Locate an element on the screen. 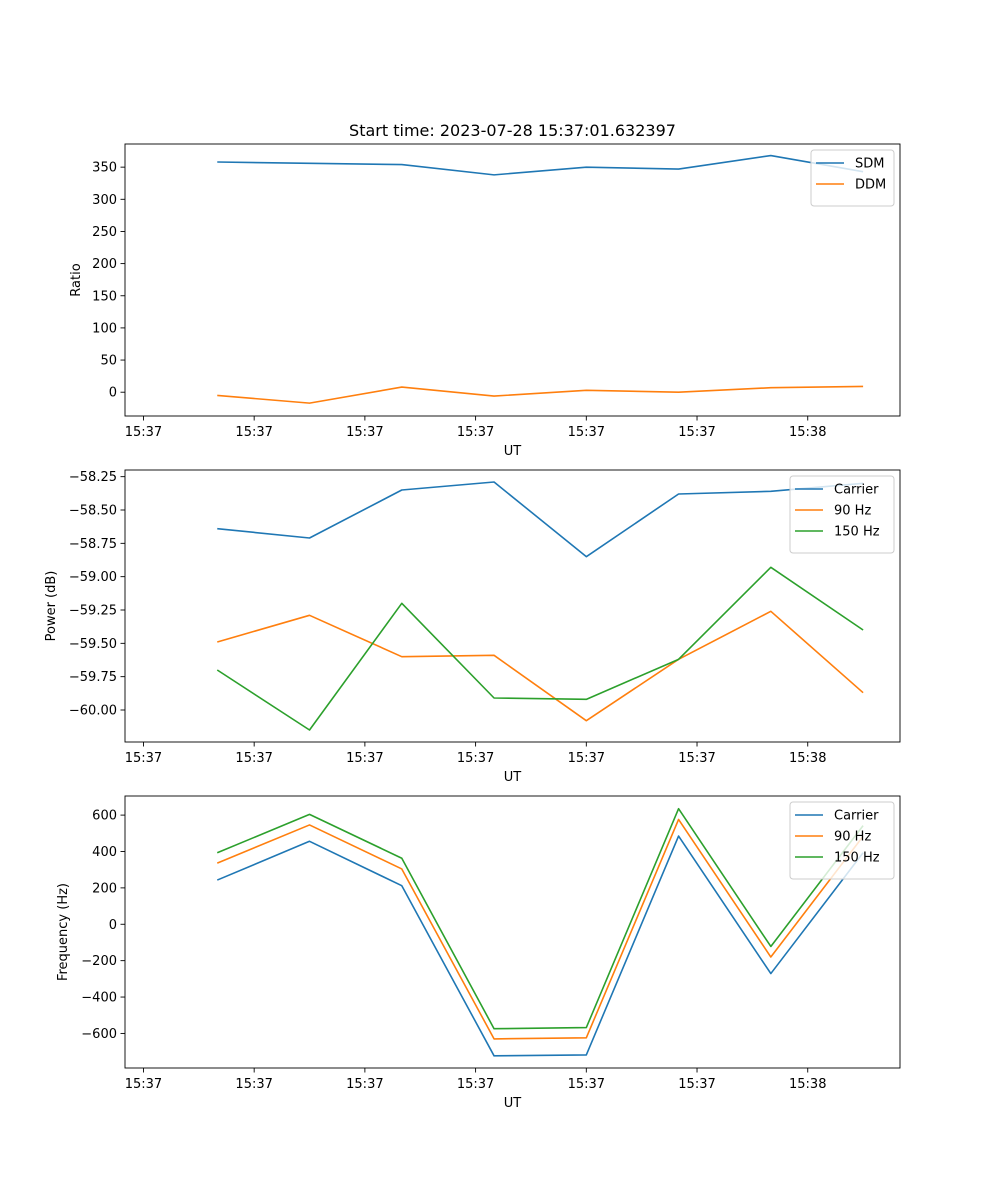 The height and width of the screenshot is (1200, 1000). y-tick-label: 400 is located at coordinates (104, 852).